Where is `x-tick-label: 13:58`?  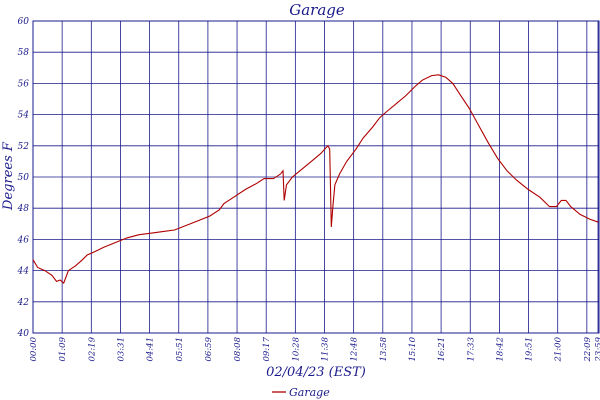 x-tick-label: 13:58 is located at coordinates (384, 348).